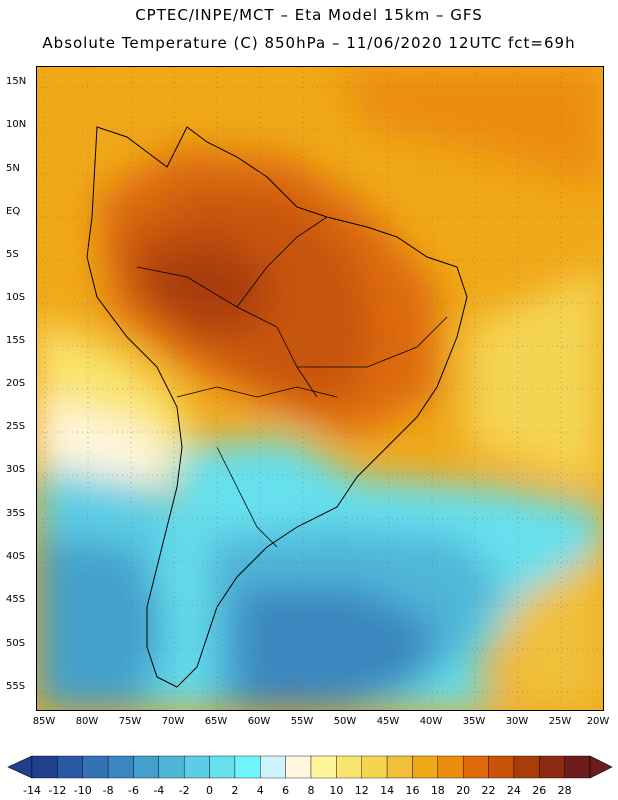 This screenshot has height=800, width=618. What do you see at coordinates (16, 469) in the screenshot?
I see `lat-label-30s: 30S` at bounding box center [16, 469].